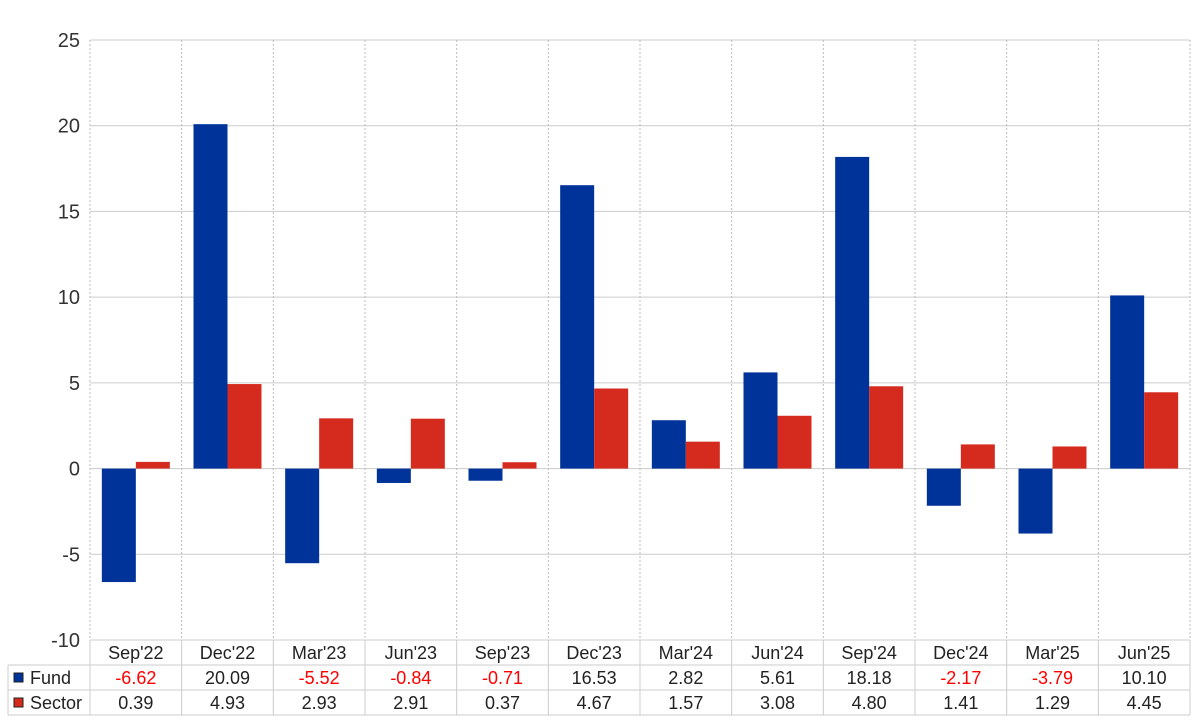 The width and height of the screenshot is (1200, 725). What do you see at coordinates (69, 127) in the screenshot?
I see `y-tick-label: 20` at bounding box center [69, 127].